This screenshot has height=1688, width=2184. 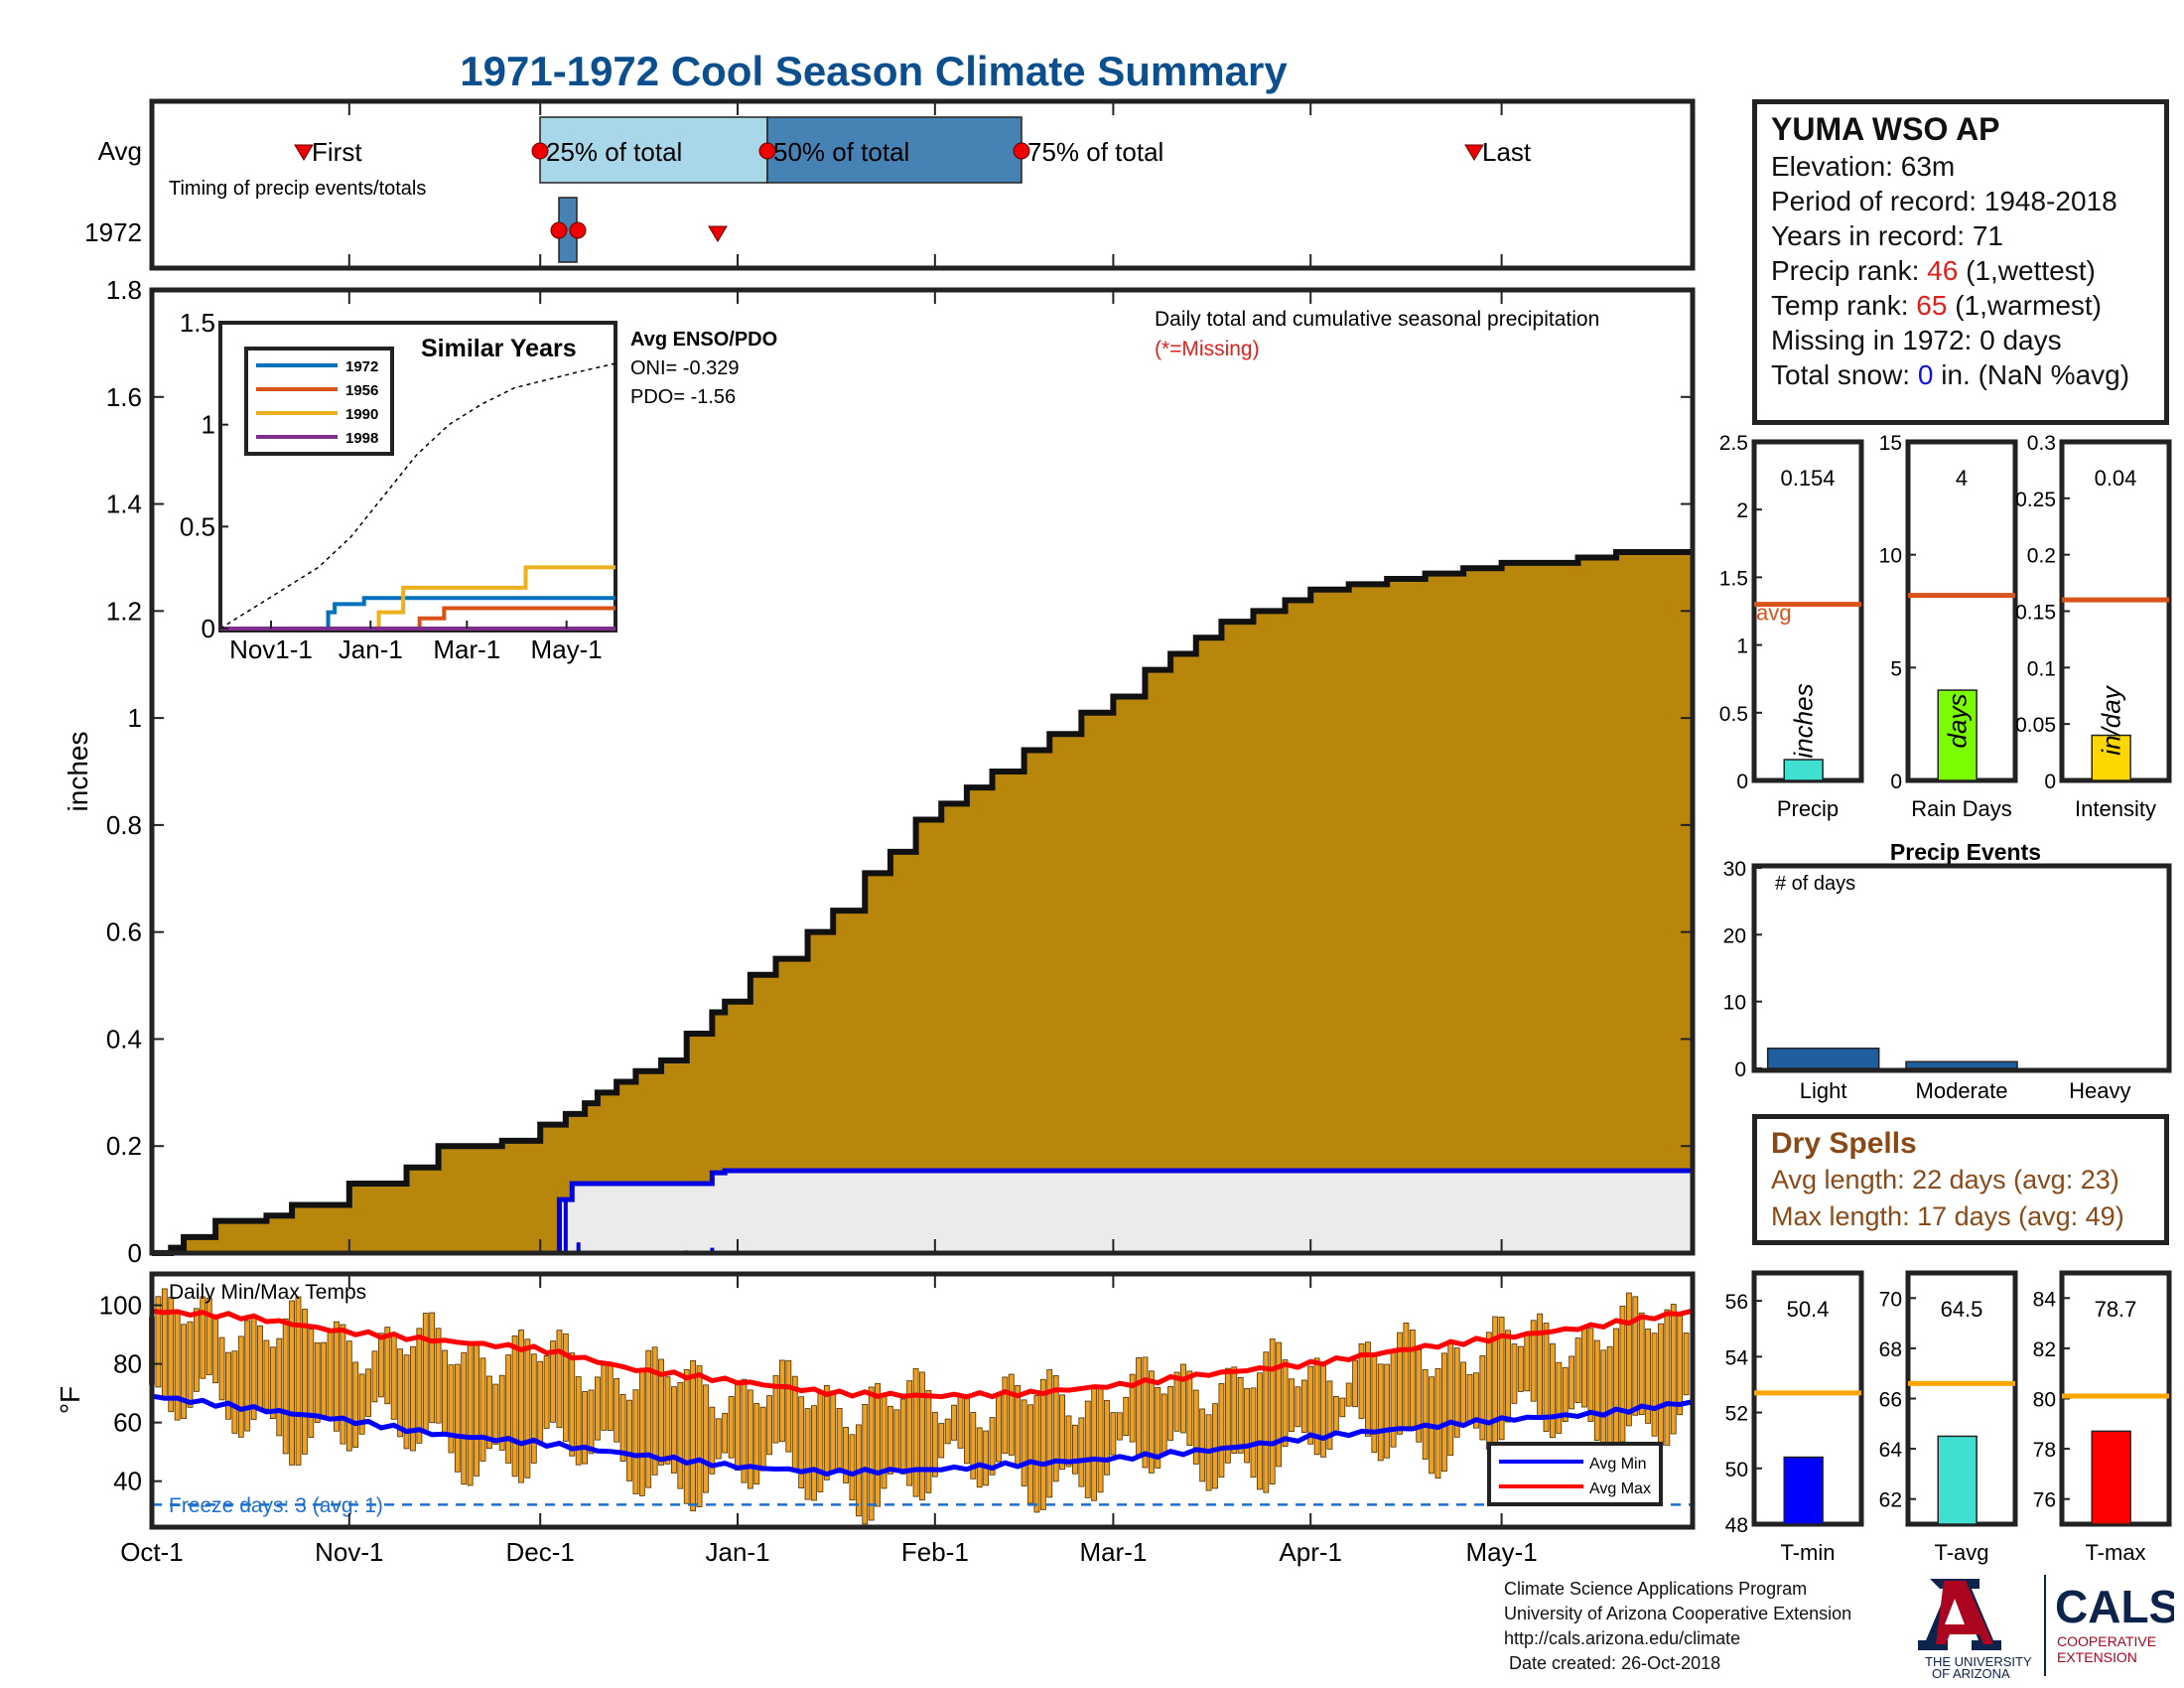 What do you see at coordinates (1113, 1552) in the screenshot?
I see `month-tick-label: Mar-1` at bounding box center [1113, 1552].